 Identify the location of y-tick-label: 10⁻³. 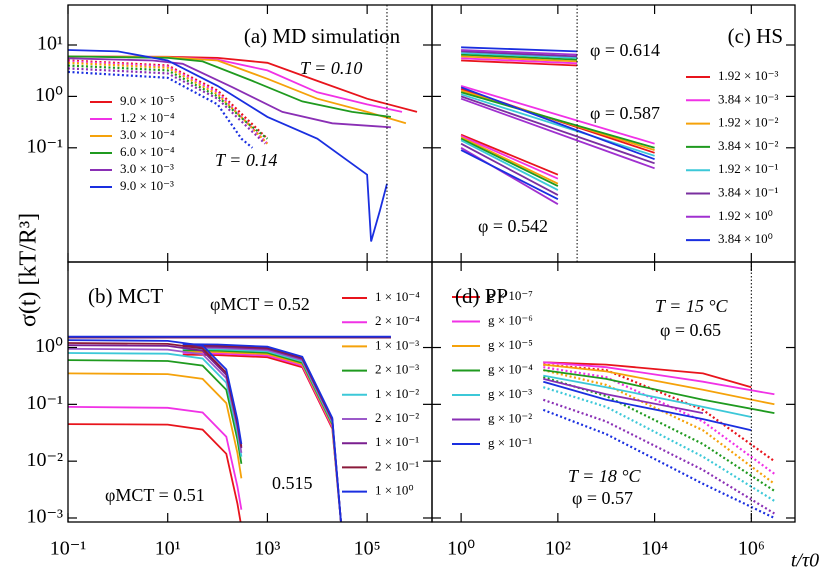
(44, 517).